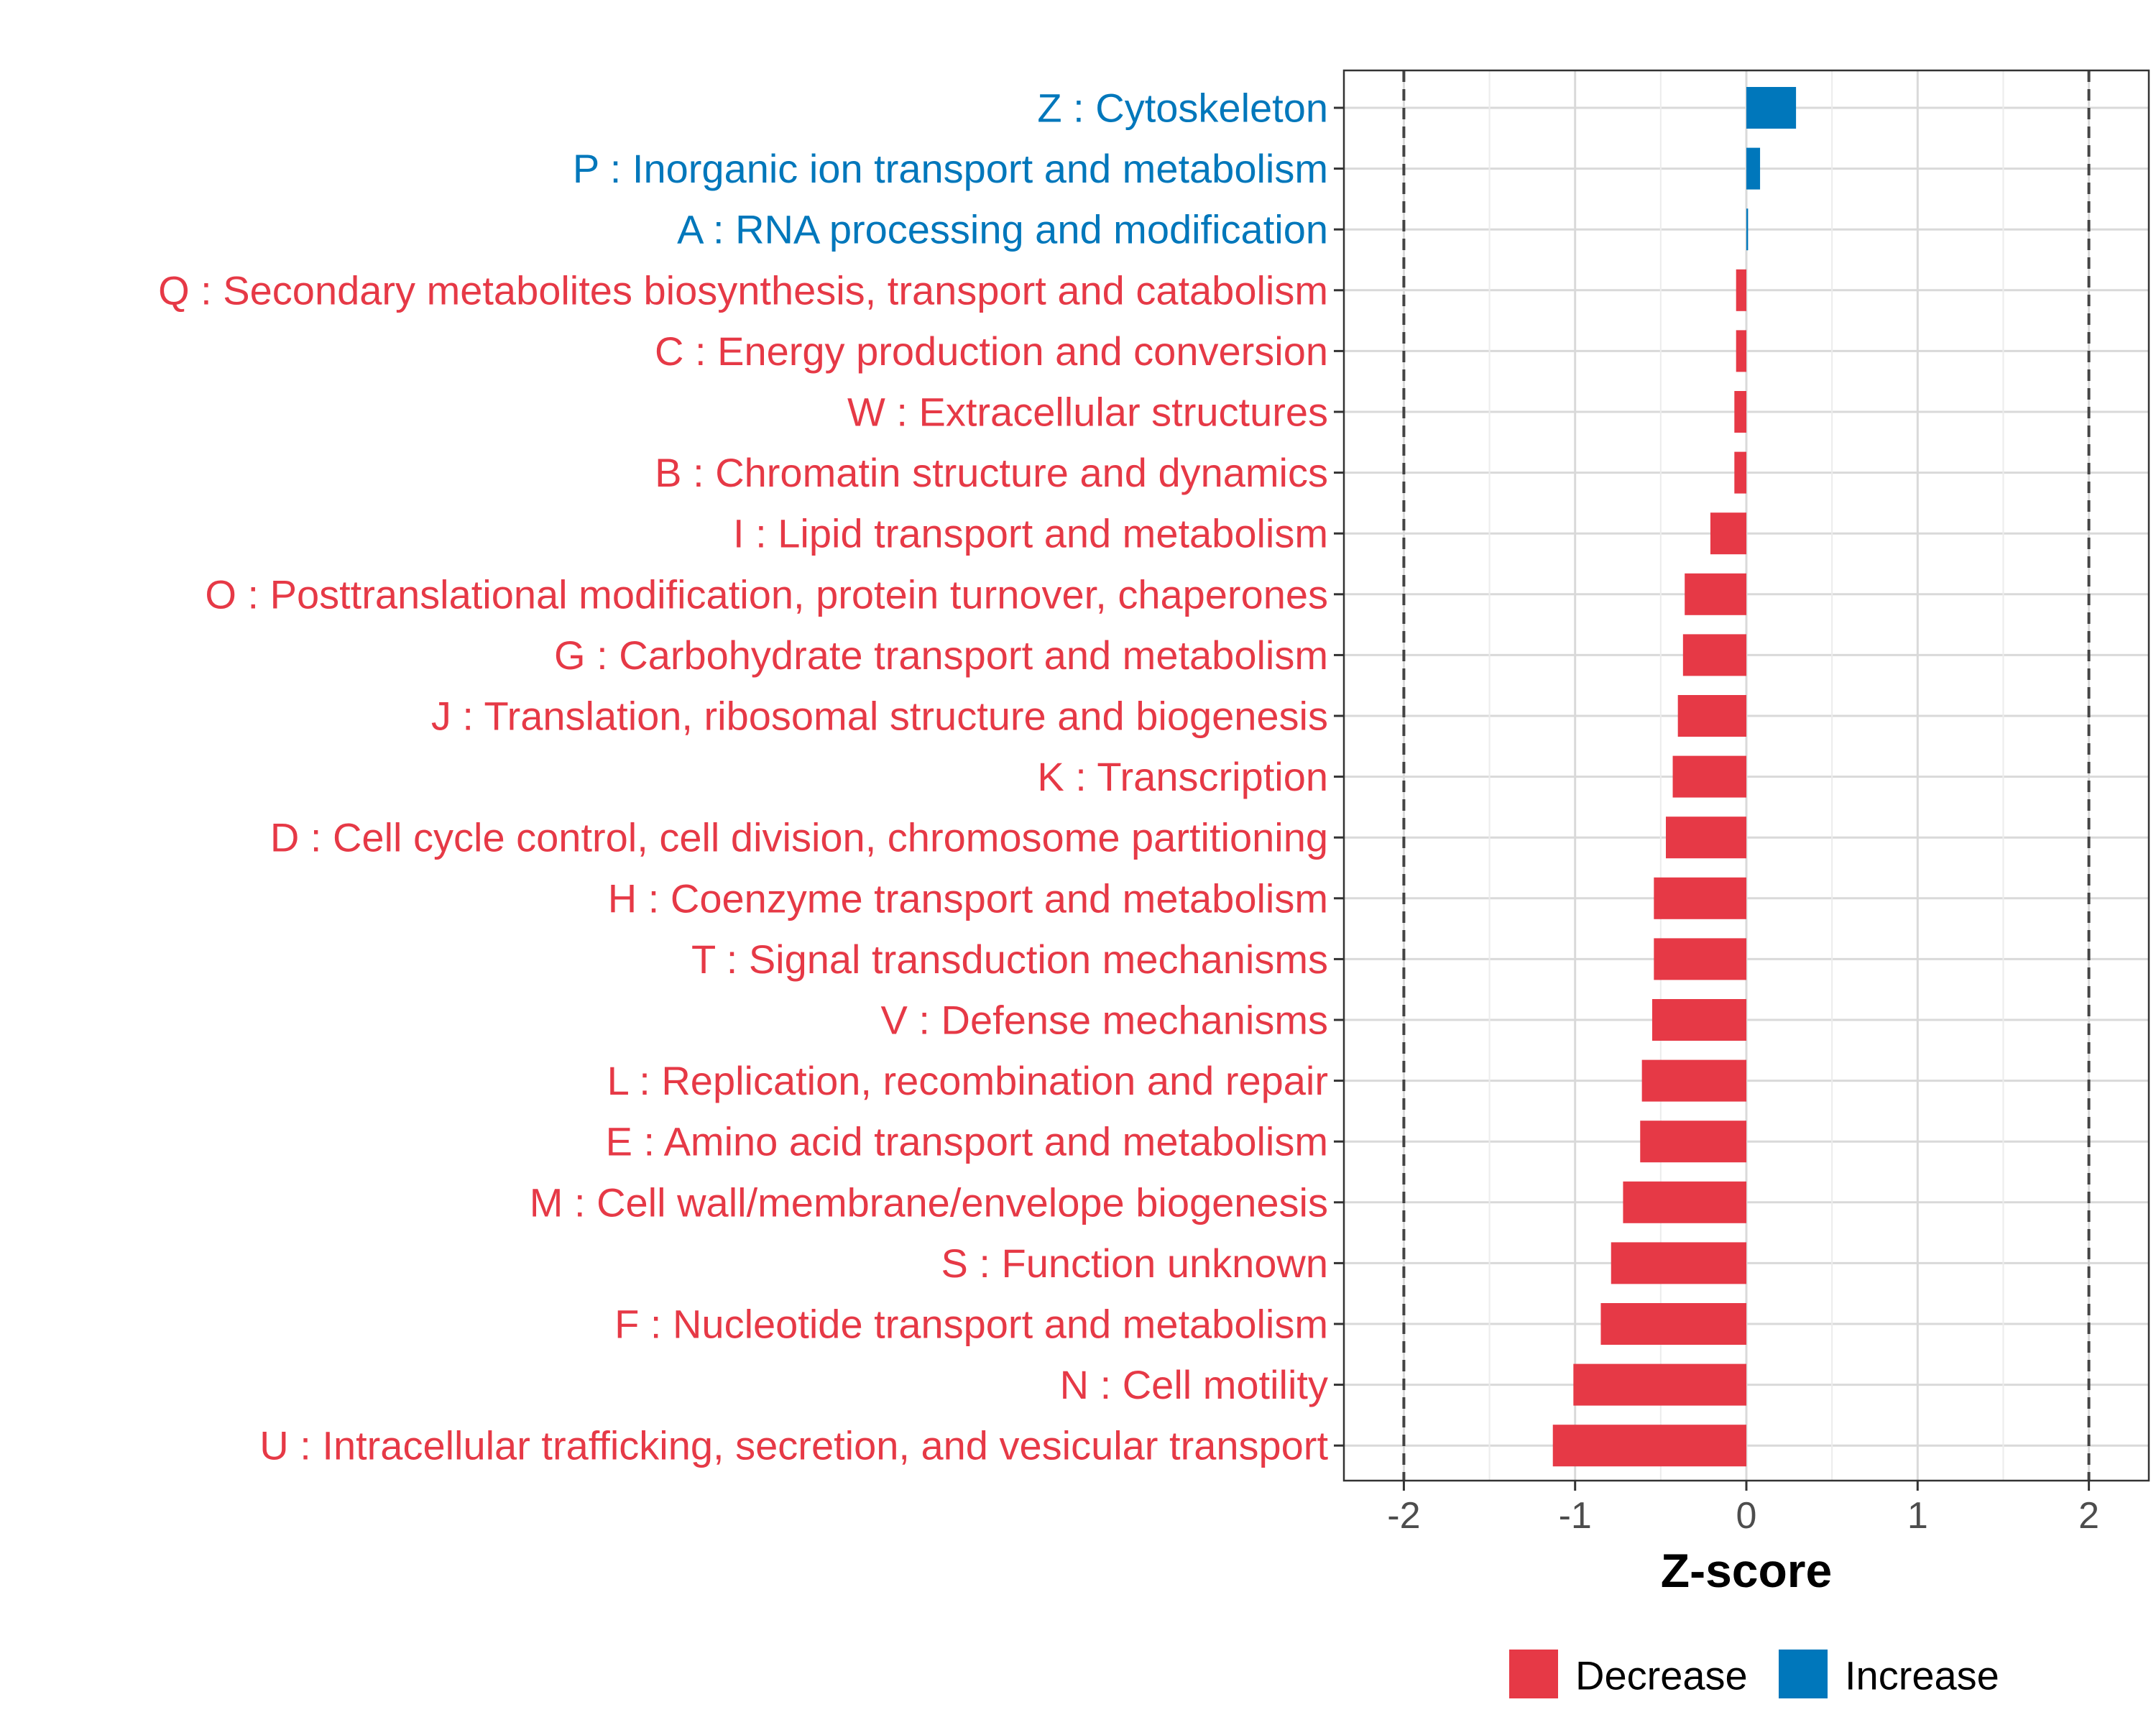 The height and width of the screenshot is (1725, 2156). Describe the element at coordinates (1685, 1202) in the screenshot. I see `bar-m` at that location.